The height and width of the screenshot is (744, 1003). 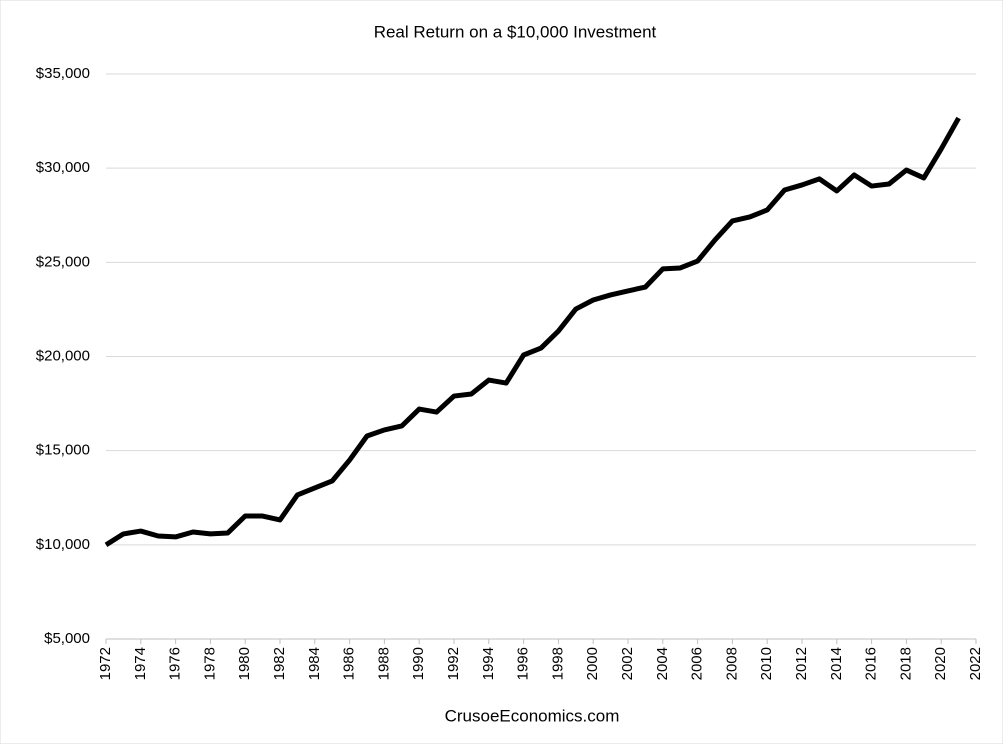 I want to click on x-tick-label: 1990, so click(x=418, y=663).